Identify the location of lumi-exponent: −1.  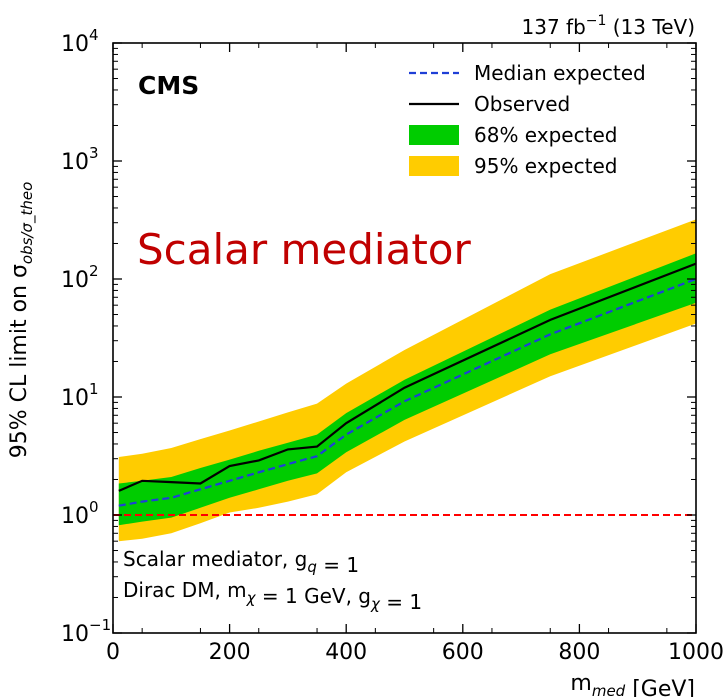
(596, 21).